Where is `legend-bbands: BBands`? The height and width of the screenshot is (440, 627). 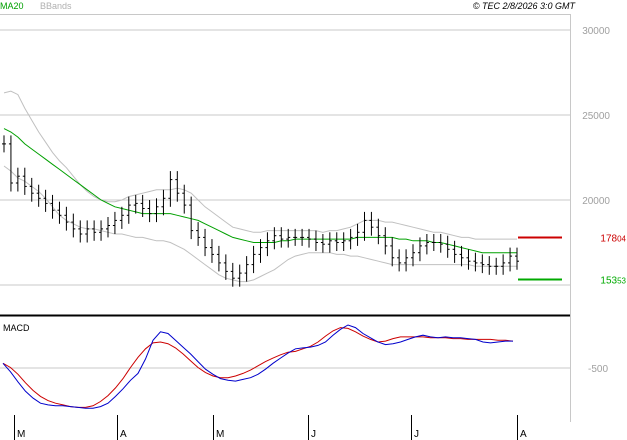
legend-bbands: BBands is located at coordinates (56, 6).